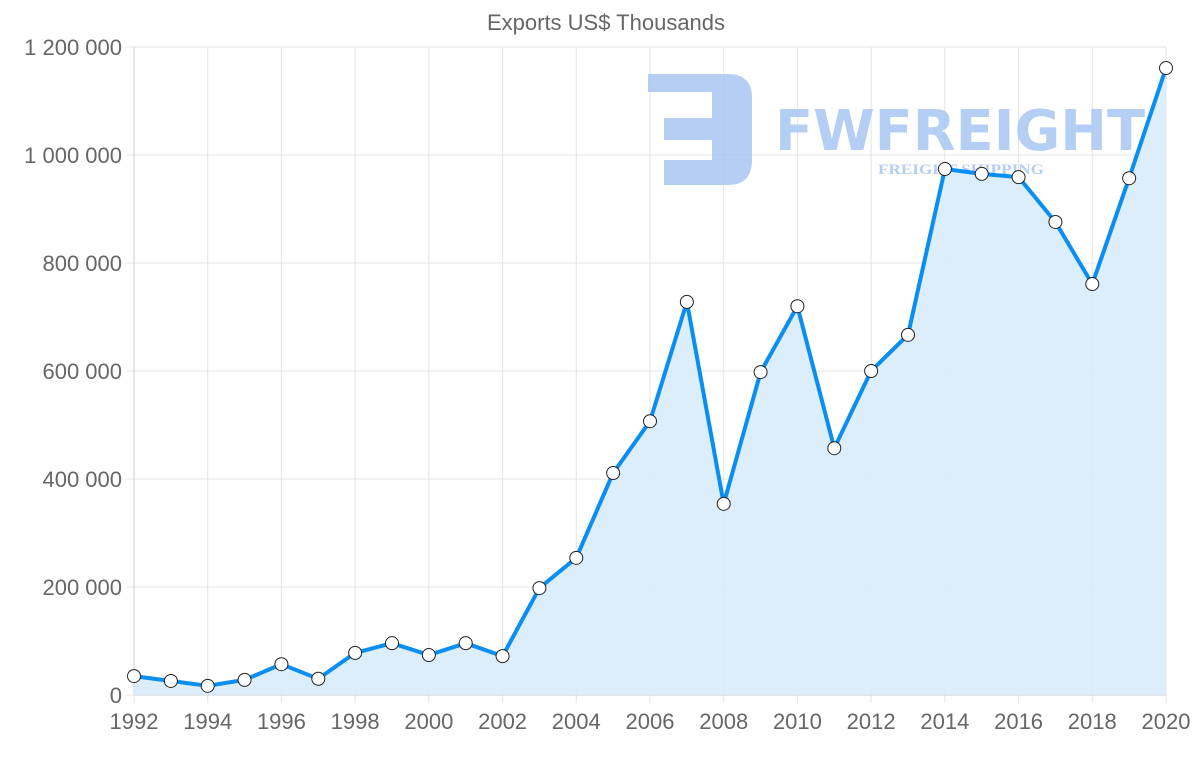 The height and width of the screenshot is (763, 1200). What do you see at coordinates (1092, 721) in the screenshot?
I see `x-tick-label: 2018` at bounding box center [1092, 721].